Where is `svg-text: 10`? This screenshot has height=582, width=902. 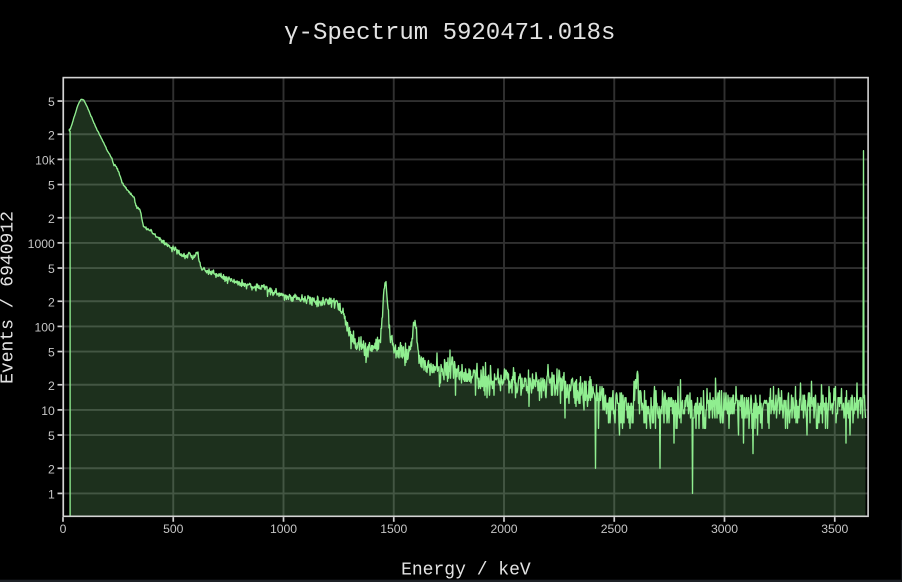
svg-text: 10 is located at coordinates (48, 411).